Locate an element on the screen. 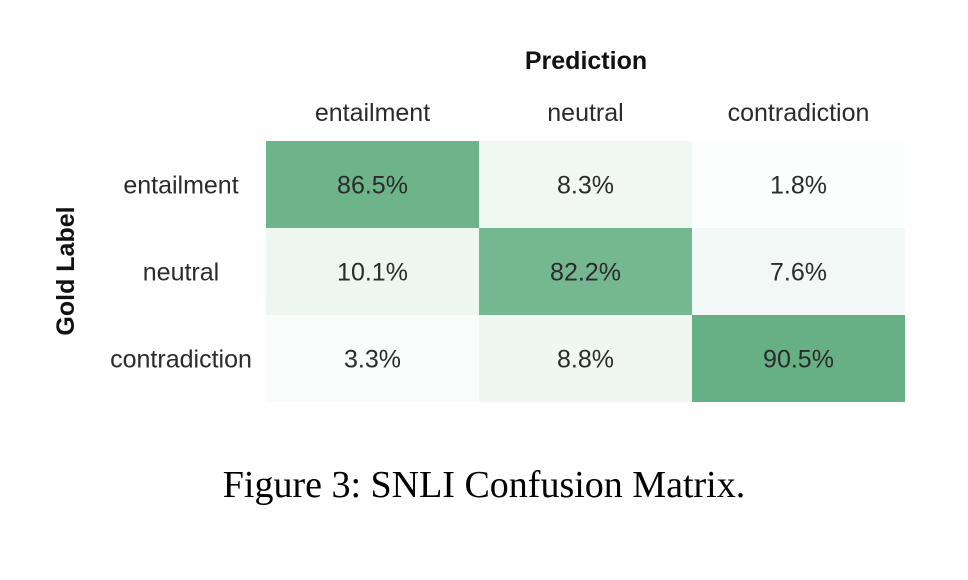 This screenshot has width=968, height=580. cell-value-label: 82.2% is located at coordinates (585, 273).